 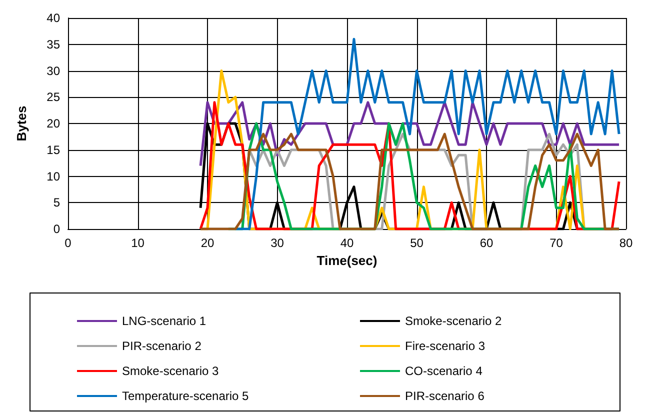 What do you see at coordinates (162, 346) in the screenshot?
I see `legend-label: PIR-scenario 2` at bounding box center [162, 346].